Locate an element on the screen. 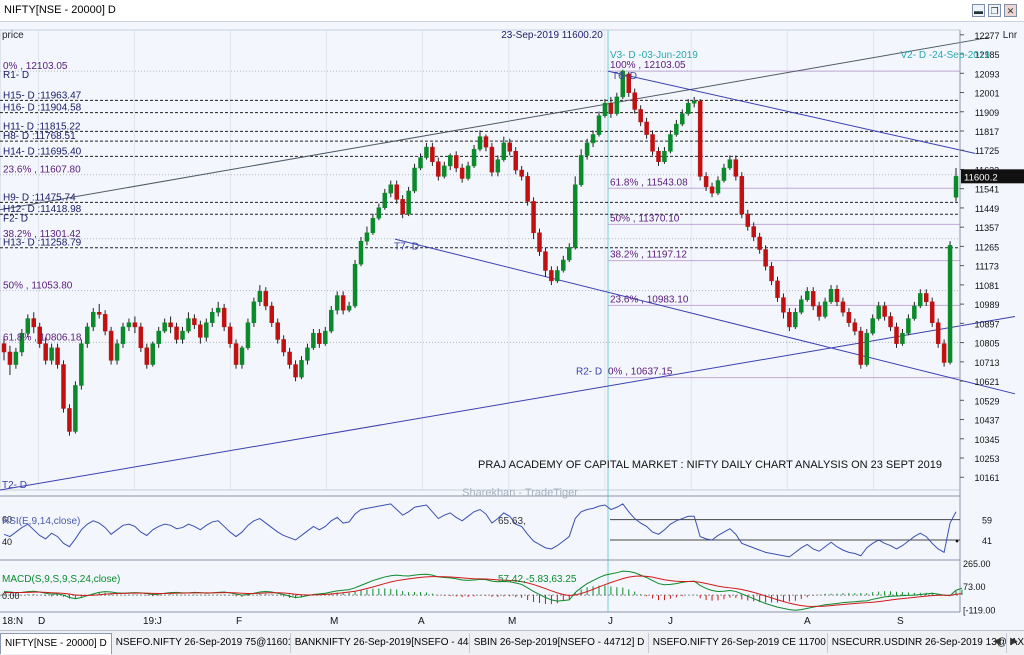 The width and height of the screenshot is (1024, 655). symbol-tab: NIFTY[NSE - 20000] D is located at coordinates (56, 643).